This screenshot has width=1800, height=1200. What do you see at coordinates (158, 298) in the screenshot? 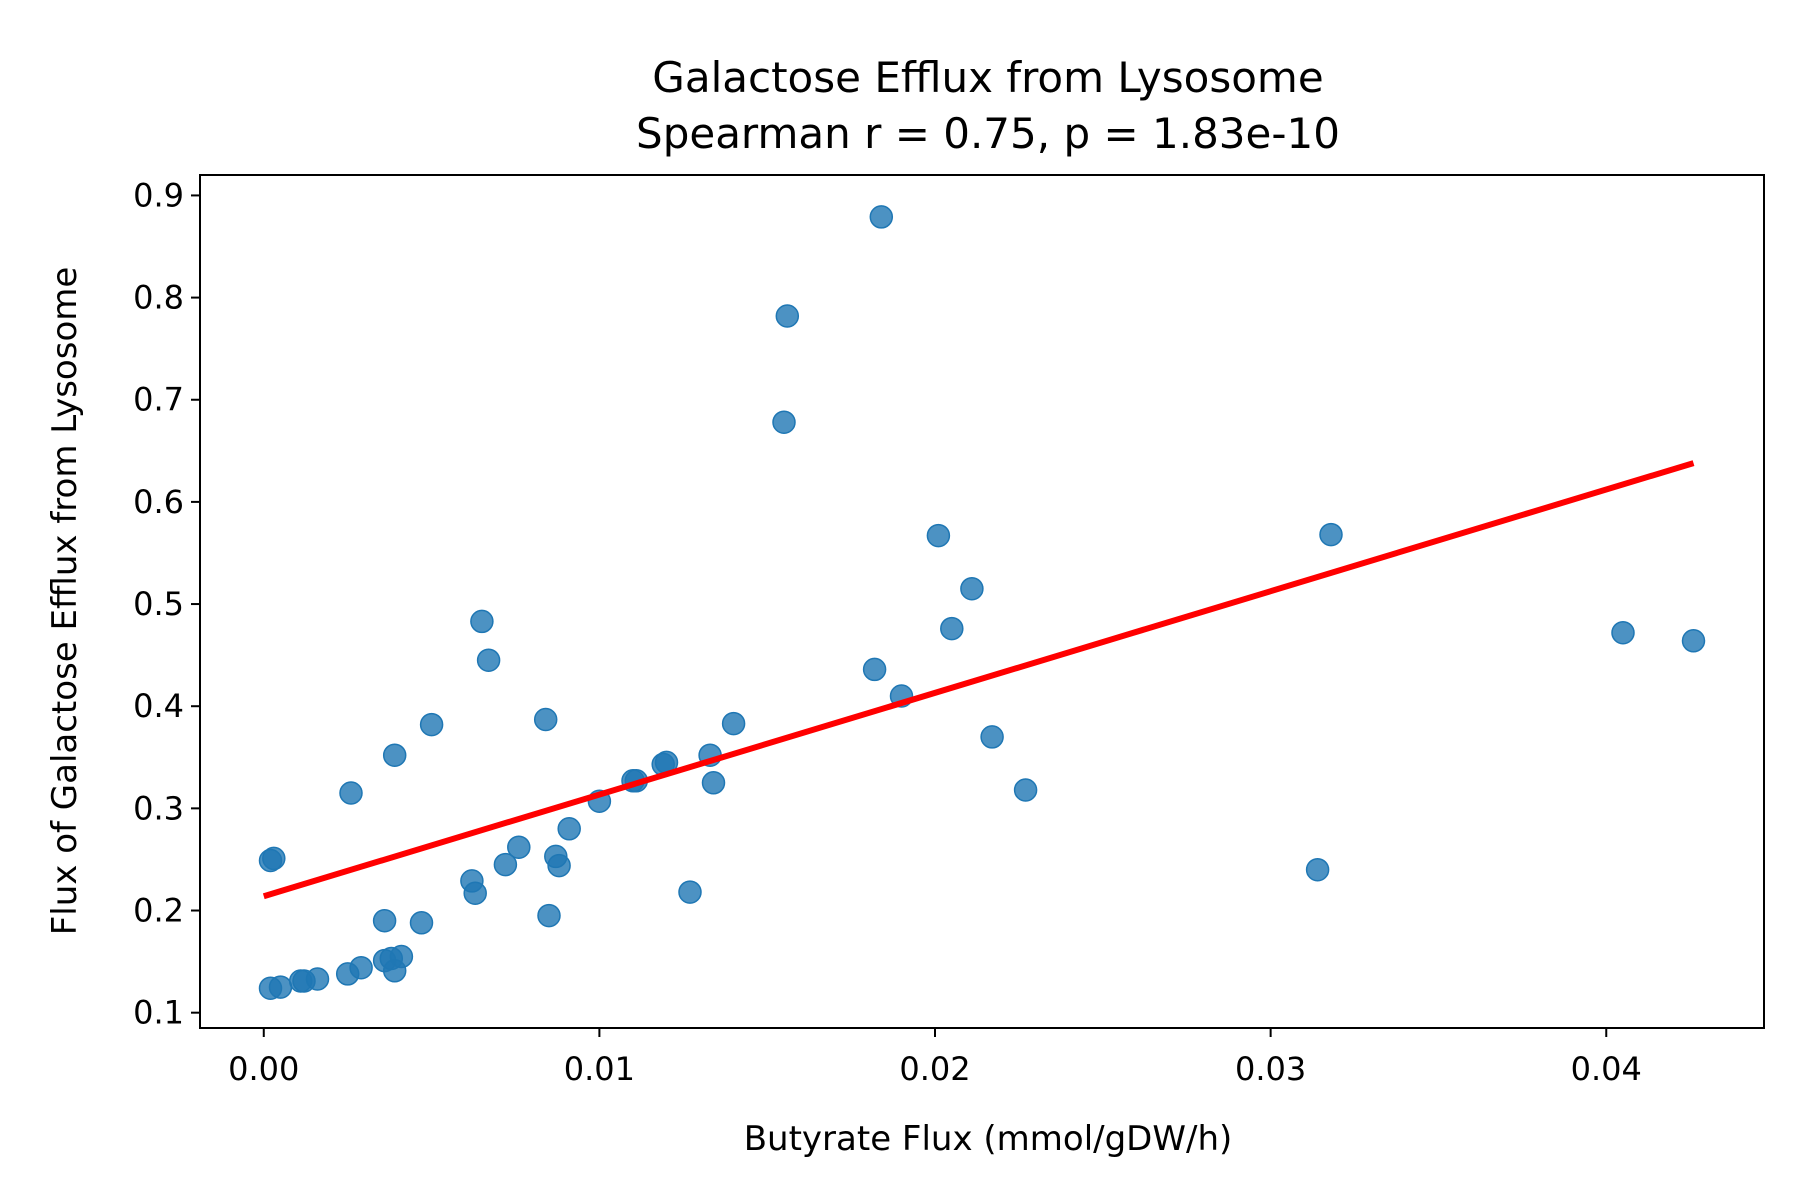
I see `y-tick-label: 0.8` at bounding box center [158, 298].